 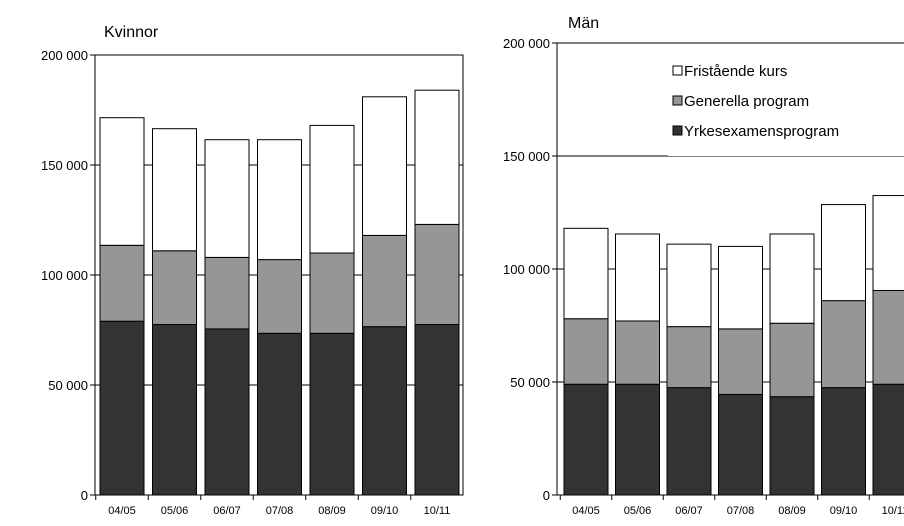 I want to click on legend-label-yrkesexamensprogram: Yrkesexamensprogram, so click(x=761, y=131).